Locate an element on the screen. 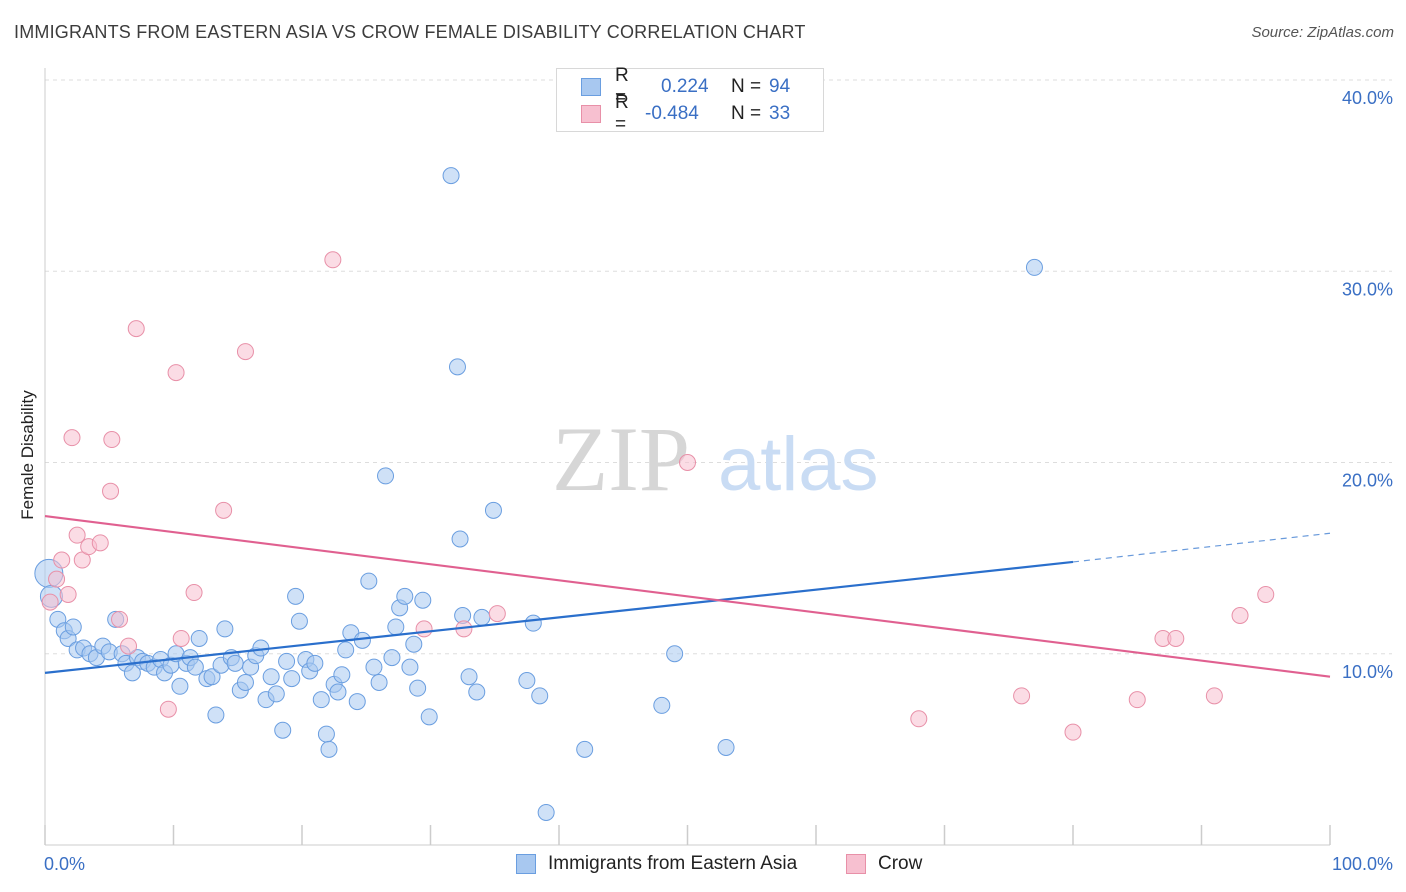 This screenshot has width=1406, height=892. legend-r-value: 0.224 is located at coordinates (685, 86).